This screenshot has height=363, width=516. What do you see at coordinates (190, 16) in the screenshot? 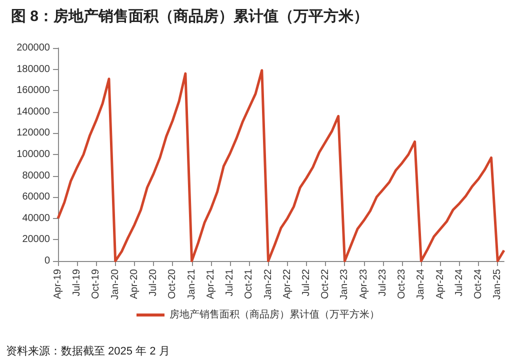
I see `chart-title: 图 8：房地产销售面积（商品房）累计值（万平方米）` at bounding box center [190, 16].